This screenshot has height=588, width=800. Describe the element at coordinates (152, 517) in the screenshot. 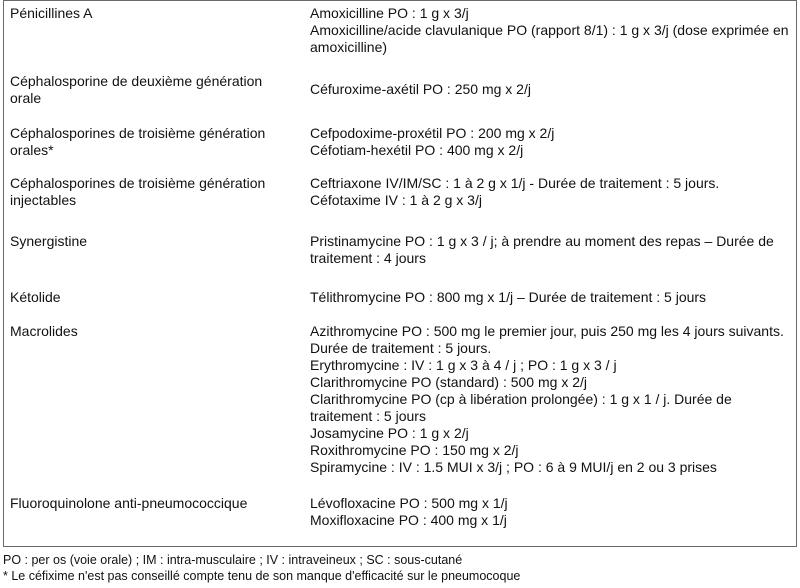

I see `antibiotic-class-cell: Fluoroquinolone anti-pneumococcique` at that location.